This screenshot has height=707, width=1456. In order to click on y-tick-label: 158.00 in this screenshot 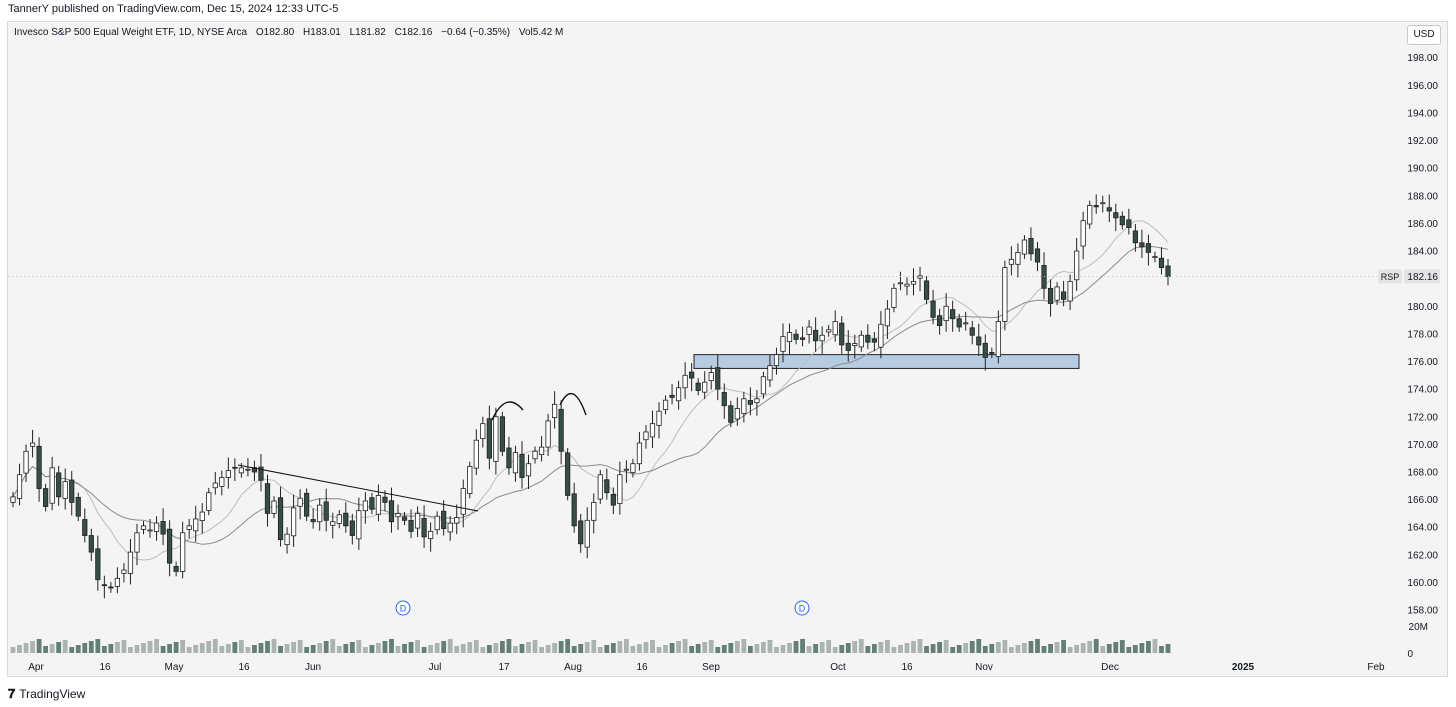, I will do `click(1422, 611)`.